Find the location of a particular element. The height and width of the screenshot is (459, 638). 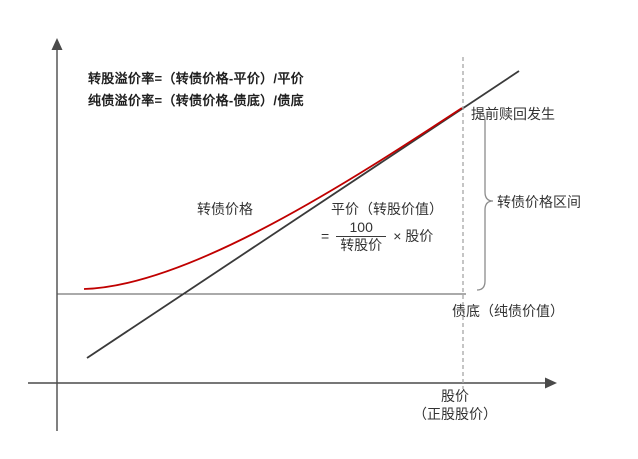

equals-sign: = is located at coordinates (325, 236).